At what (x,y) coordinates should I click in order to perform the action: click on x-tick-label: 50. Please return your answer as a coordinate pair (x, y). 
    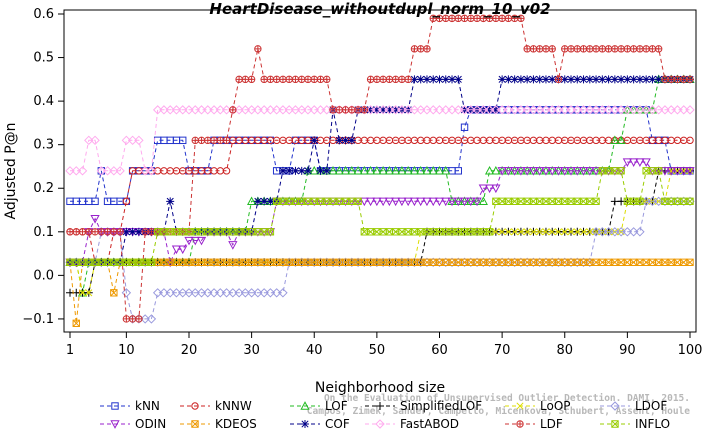
    Looking at the image, I should click on (377, 350).